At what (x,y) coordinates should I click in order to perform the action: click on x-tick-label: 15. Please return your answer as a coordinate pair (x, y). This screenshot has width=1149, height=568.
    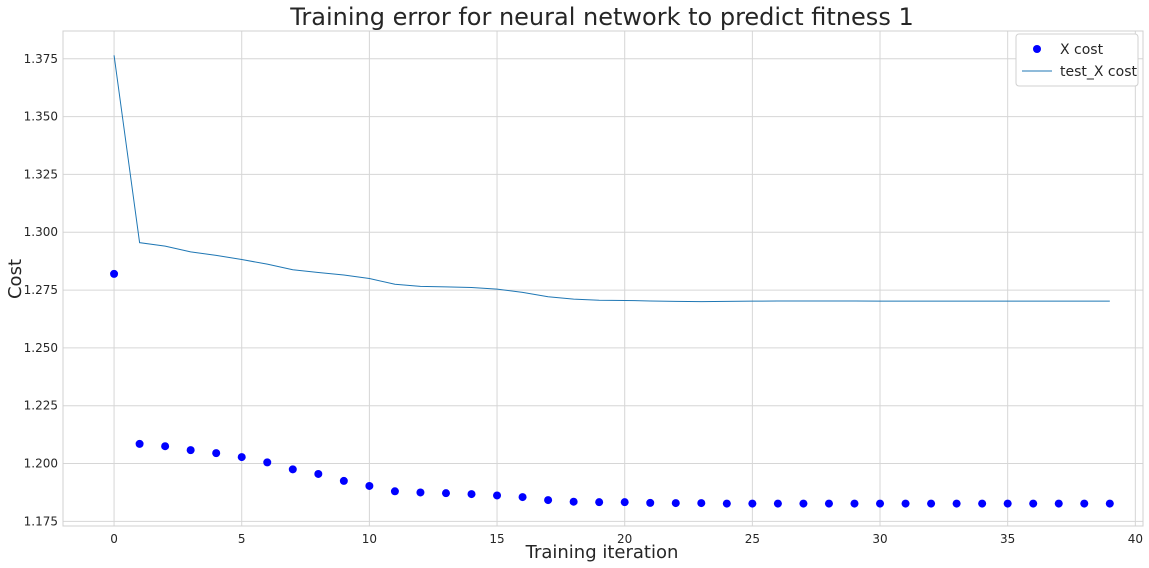
    Looking at the image, I should click on (496, 539).